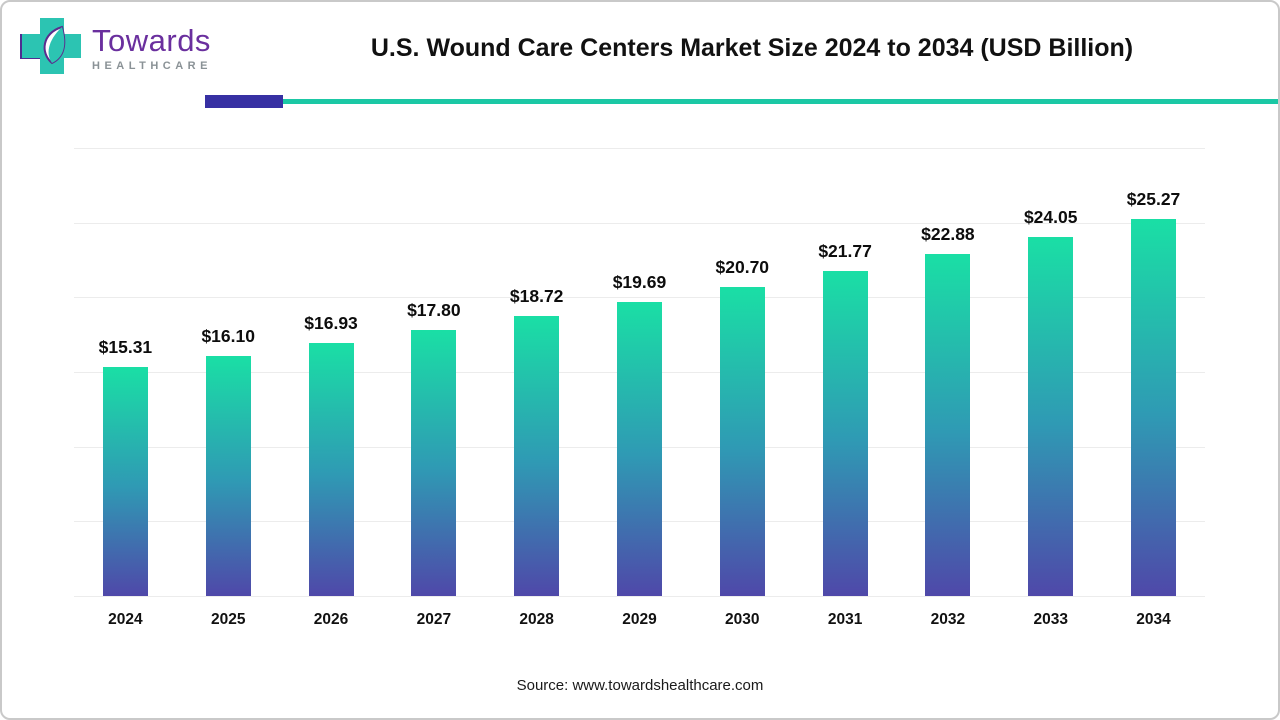 The width and height of the screenshot is (1280, 720). I want to click on bar-column: $21.77, so click(845, 372).